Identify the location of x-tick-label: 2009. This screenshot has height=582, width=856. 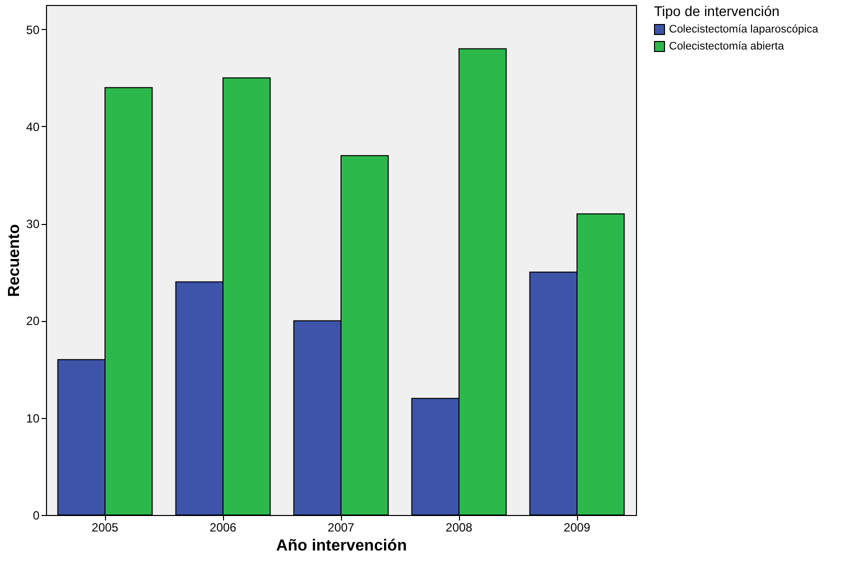
(577, 527).